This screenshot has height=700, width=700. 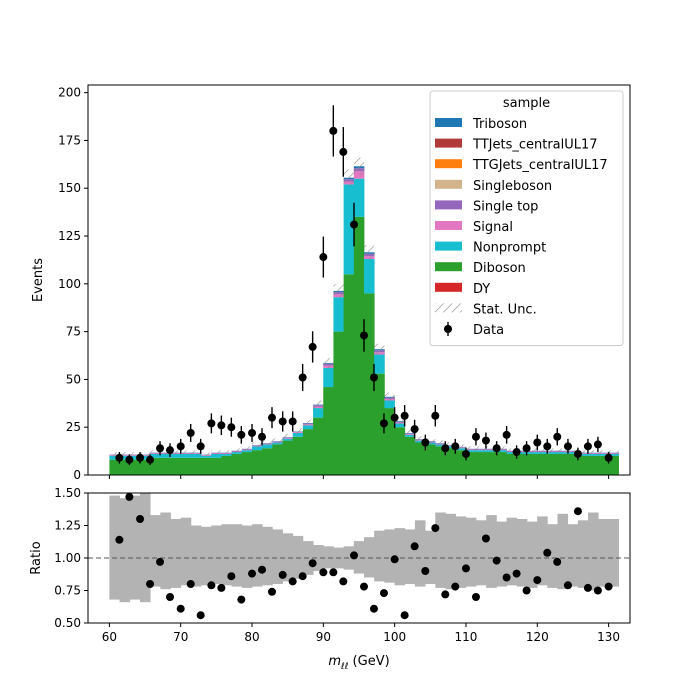 I want to click on legend-label: Singleboson, so click(x=512, y=186).